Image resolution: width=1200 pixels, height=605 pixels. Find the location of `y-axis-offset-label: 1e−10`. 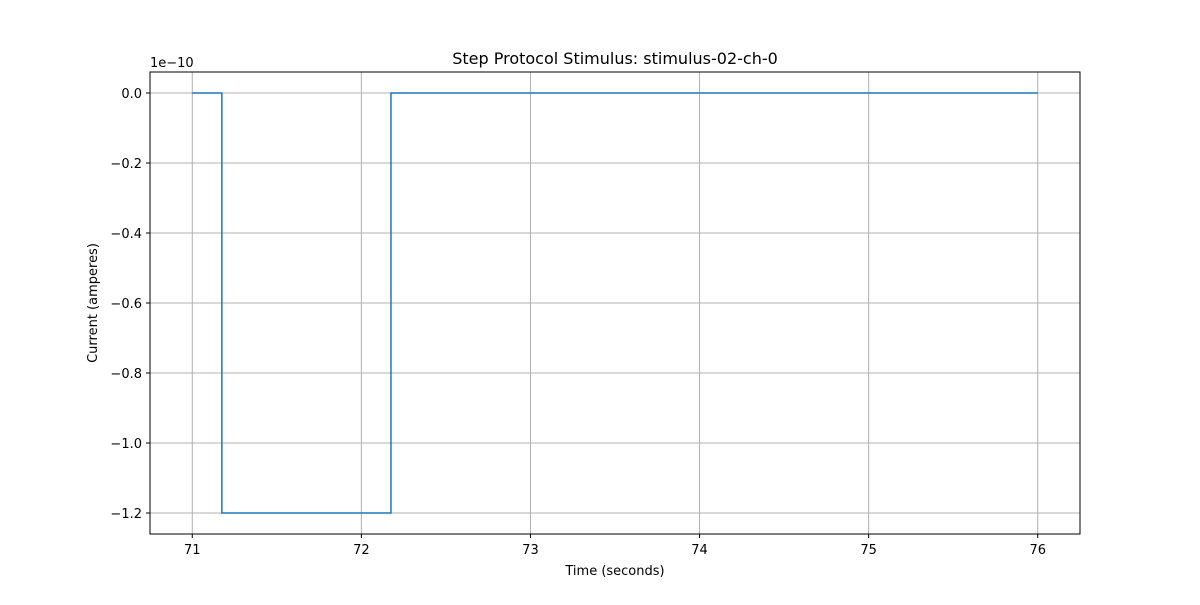

y-axis-offset-label: 1e−10 is located at coordinates (172, 63).